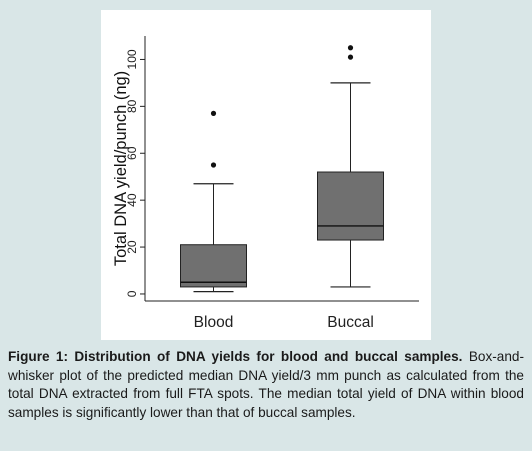  I want to click on x-tick-label: Buccal, so click(350, 322).